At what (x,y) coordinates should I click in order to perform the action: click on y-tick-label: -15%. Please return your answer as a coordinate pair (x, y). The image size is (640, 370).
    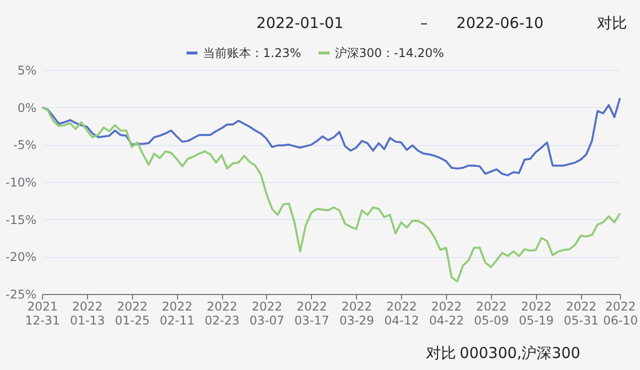
    Looking at the image, I should click on (20, 219).